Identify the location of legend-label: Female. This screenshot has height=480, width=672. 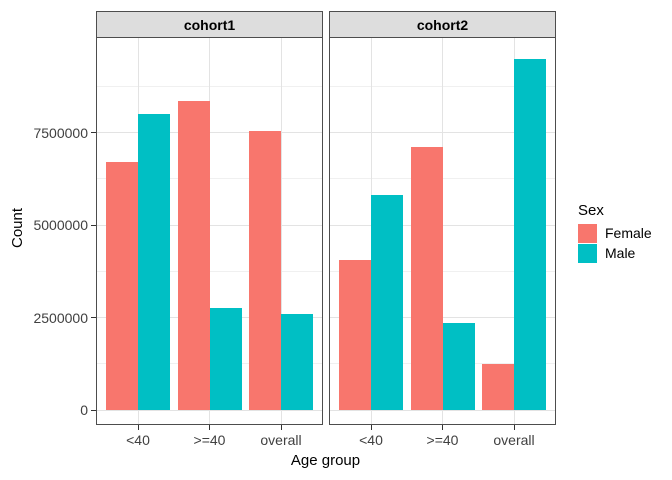
(628, 233).